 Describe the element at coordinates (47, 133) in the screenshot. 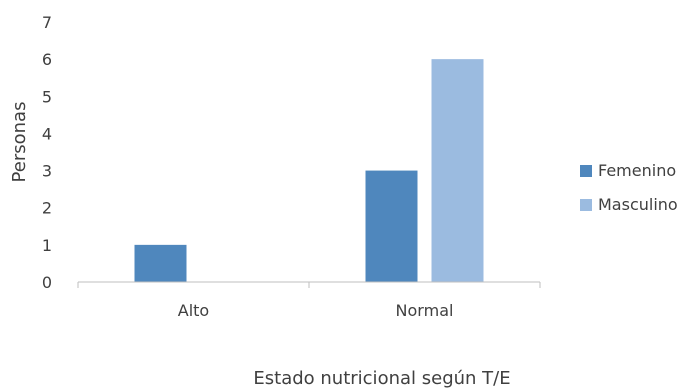

I see `y-tick-label: 4` at that location.